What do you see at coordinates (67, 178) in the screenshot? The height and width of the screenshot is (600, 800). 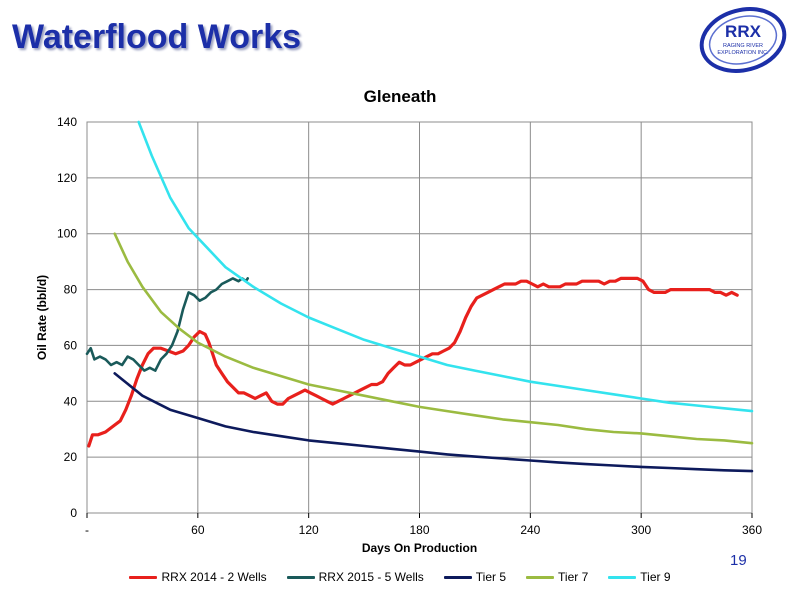 I see `y-tick-label: 120` at bounding box center [67, 178].